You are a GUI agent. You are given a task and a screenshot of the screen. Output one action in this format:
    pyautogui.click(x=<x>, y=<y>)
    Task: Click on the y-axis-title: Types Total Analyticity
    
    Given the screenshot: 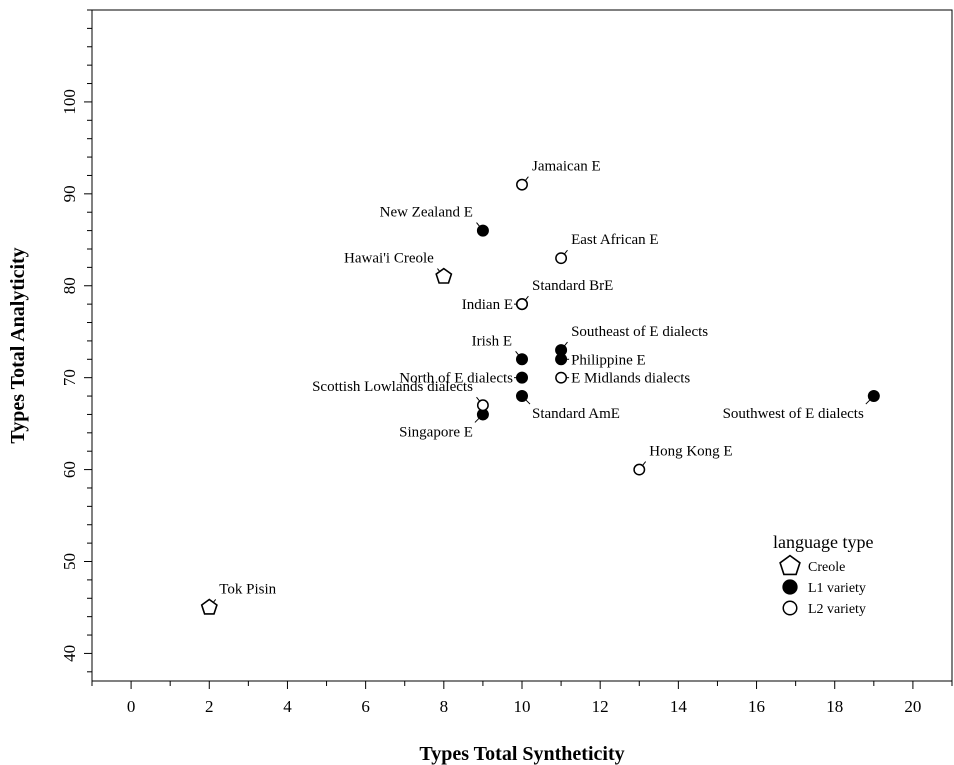 What is the action you would take?
    pyautogui.click(x=18, y=345)
    